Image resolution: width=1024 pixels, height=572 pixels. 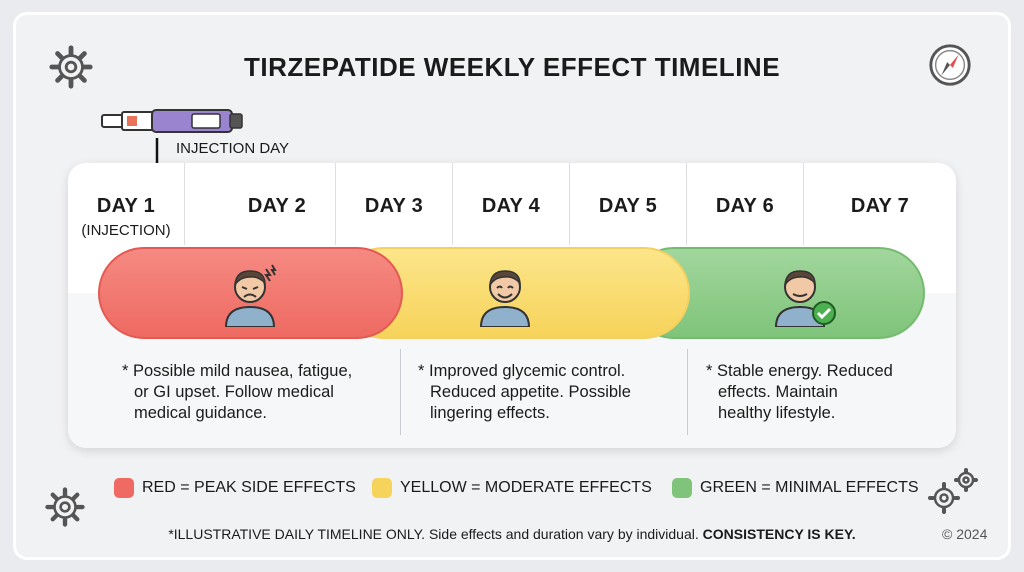 I want to click on desc-line: effects. Maintain, so click(x=778, y=392).